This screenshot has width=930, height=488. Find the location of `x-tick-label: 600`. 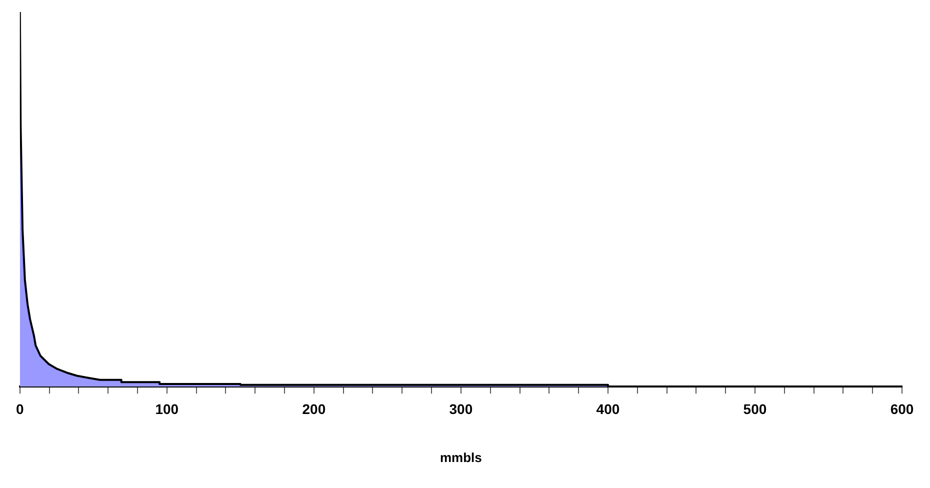

x-tick-label: 600 is located at coordinates (902, 408).